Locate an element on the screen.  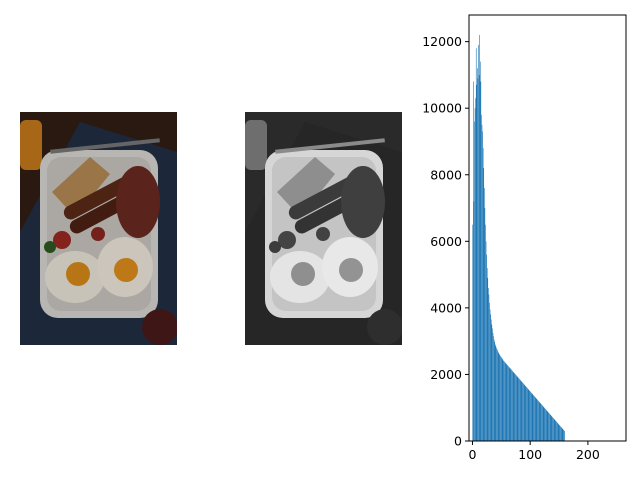
grayscale-photo is located at coordinates (323, 228).